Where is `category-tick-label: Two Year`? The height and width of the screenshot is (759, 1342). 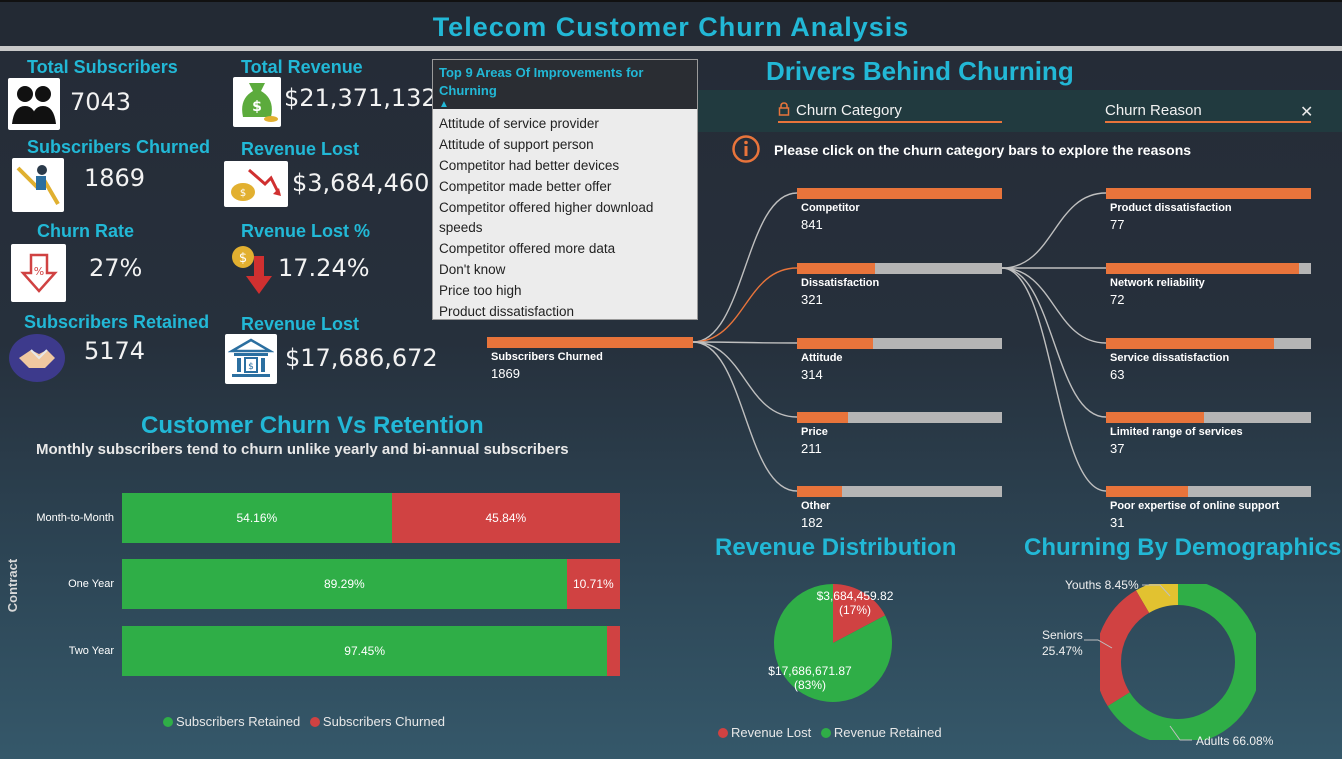 category-tick-label: Two Year is located at coordinates (91, 651).